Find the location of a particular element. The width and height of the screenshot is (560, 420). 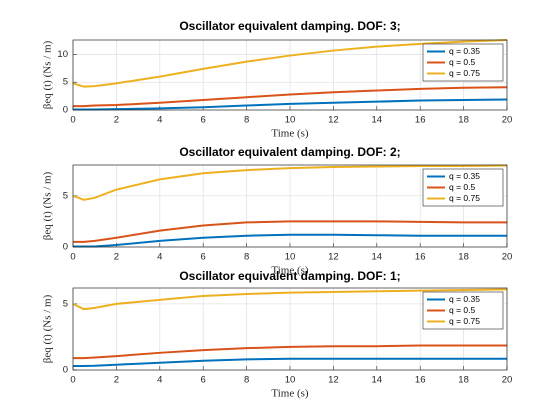

legend-box is located at coordinates (463, 62).